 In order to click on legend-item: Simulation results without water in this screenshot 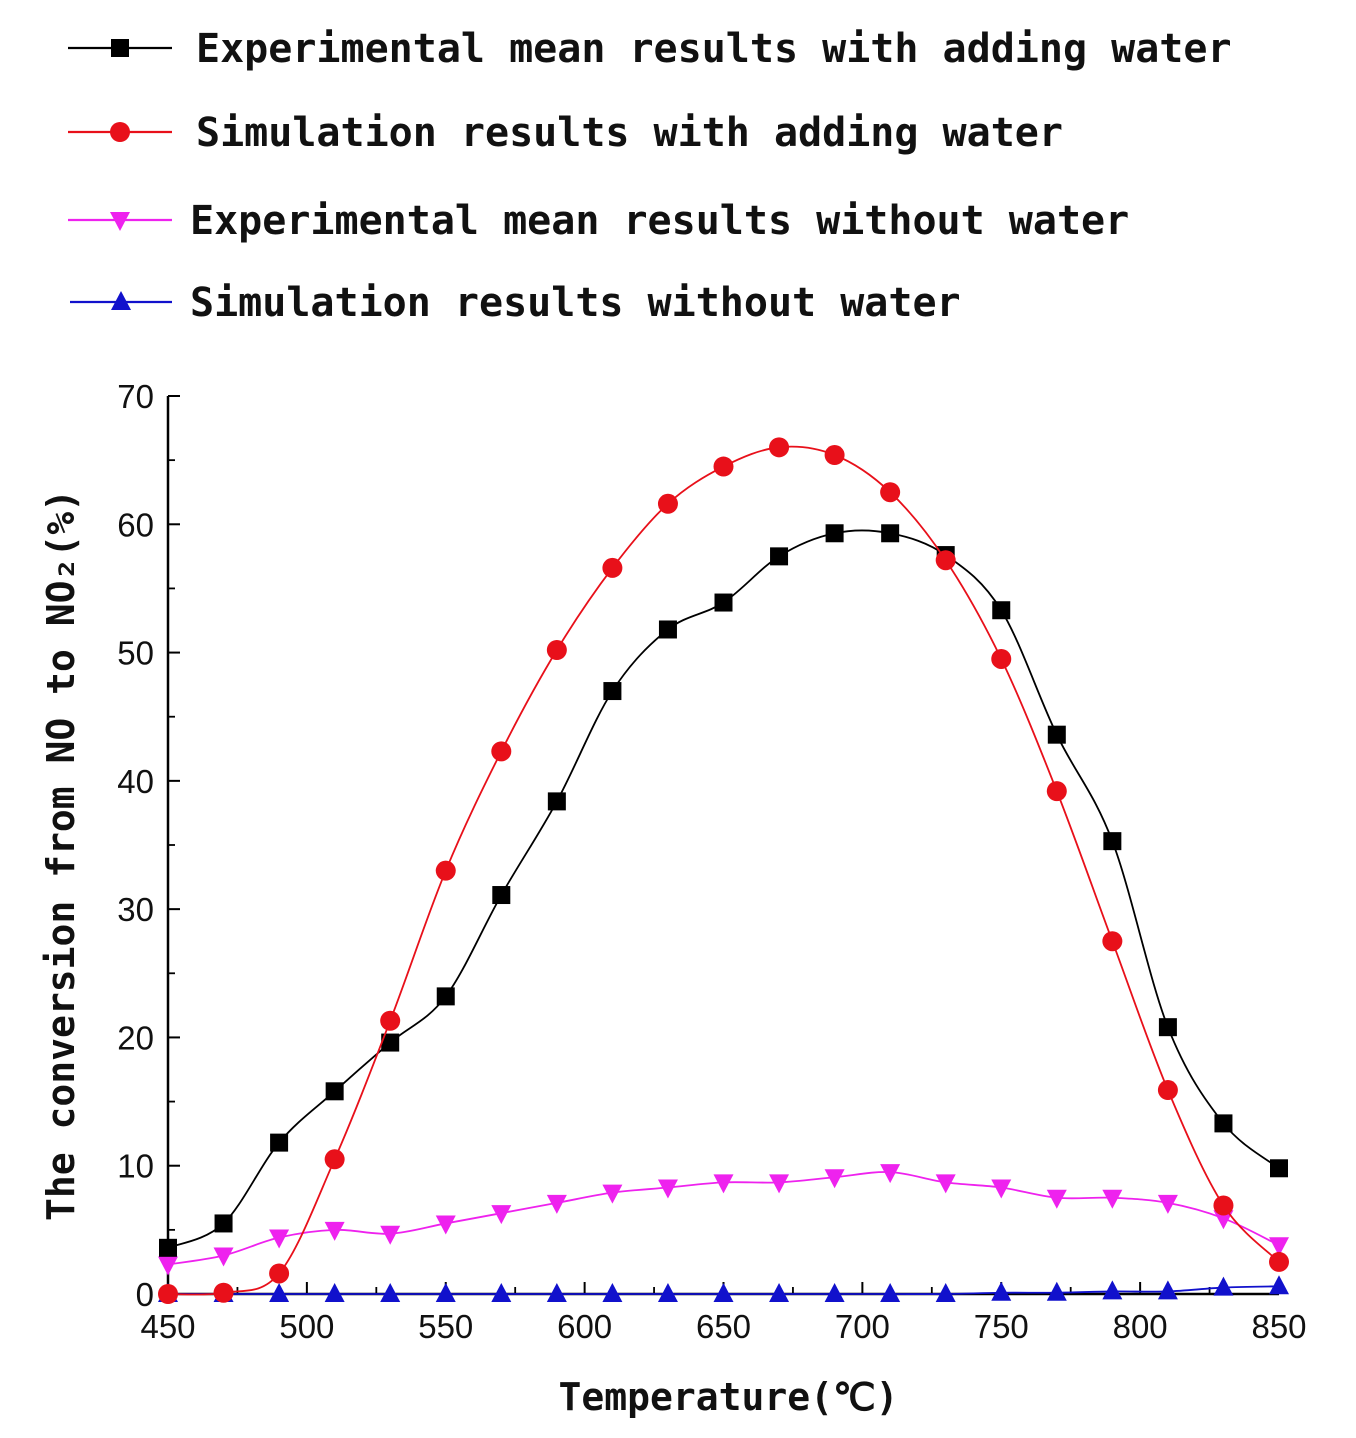, I will do `click(515, 303)`.